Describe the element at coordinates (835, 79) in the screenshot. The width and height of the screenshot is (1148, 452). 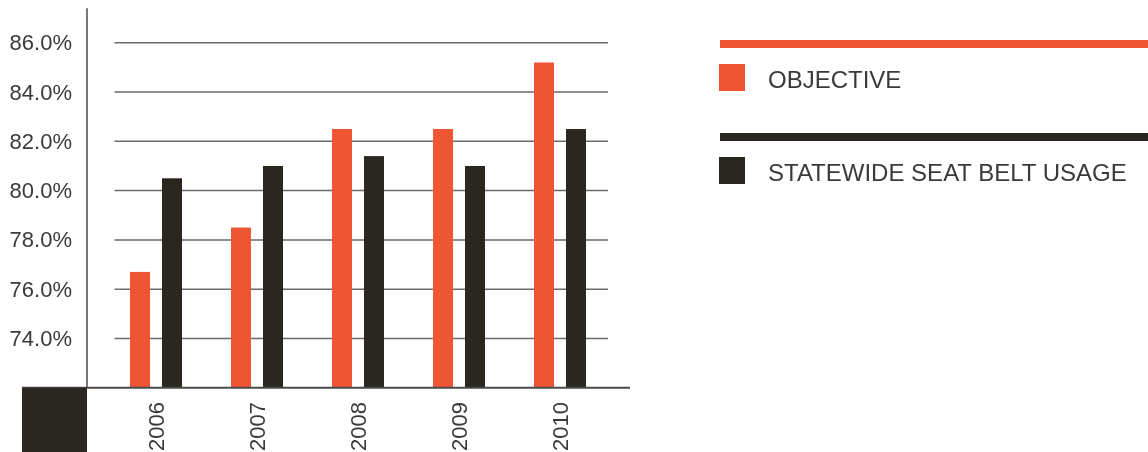
I see `legend-label: OBJECTIVE` at that location.